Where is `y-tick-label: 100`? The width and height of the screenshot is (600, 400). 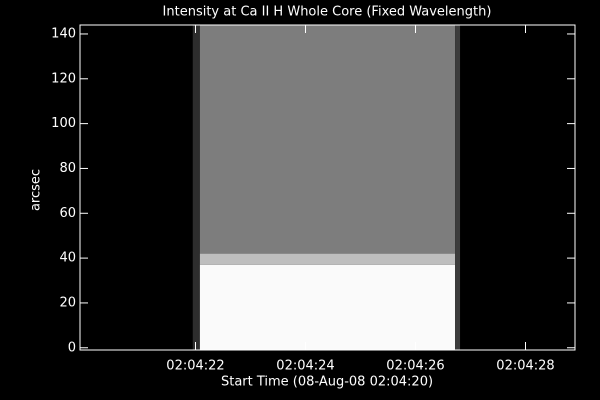
y-tick-label: 100 is located at coordinates (63, 123).